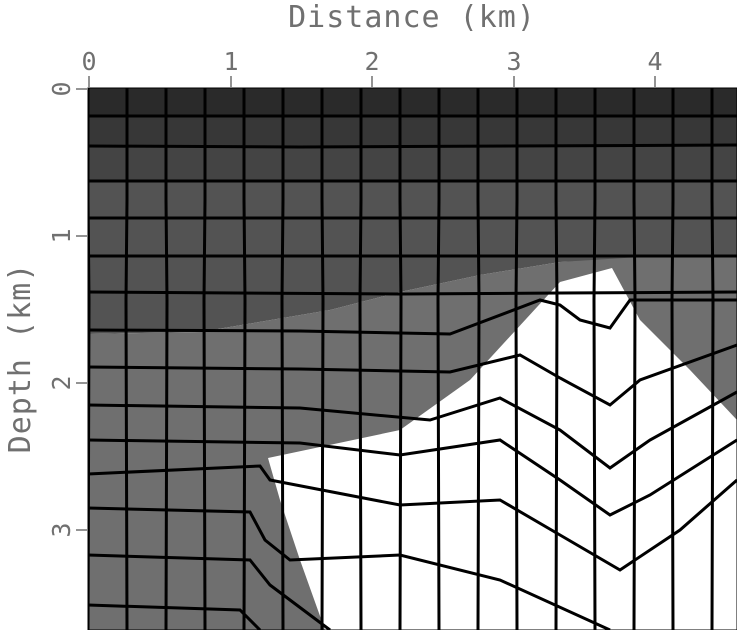  I want to click on x-tick-label: 4, so click(654, 61).